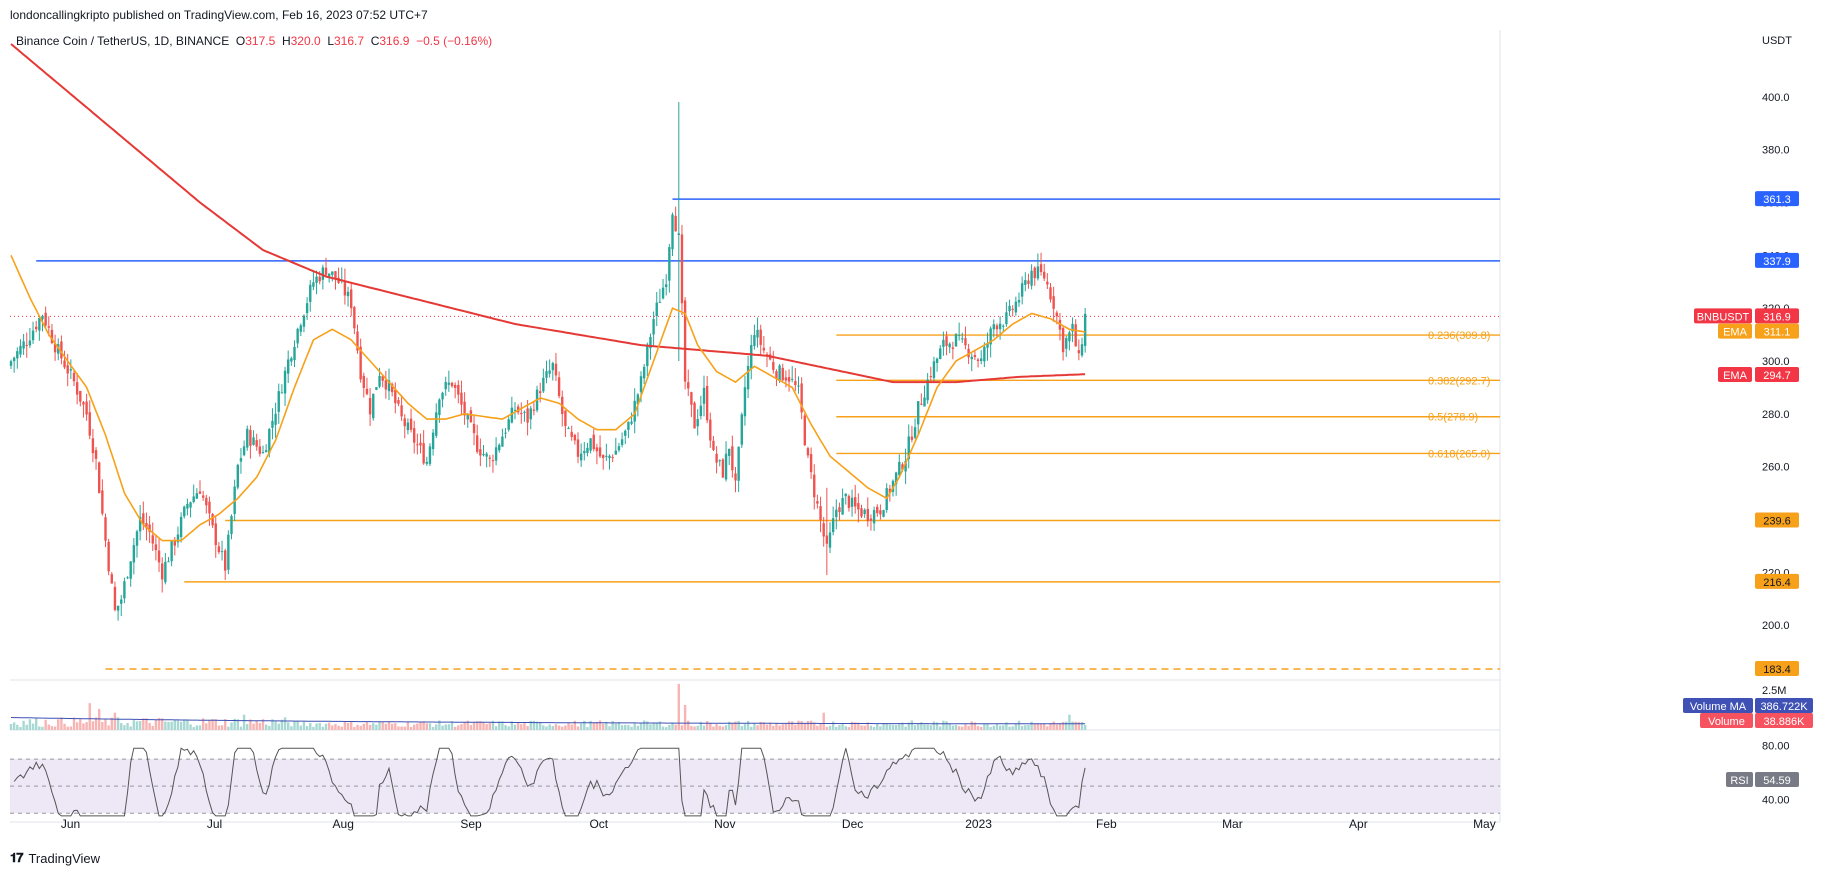 The height and width of the screenshot is (875, 1834). Describe the element at coordinates (123, 41) in the screenshot. I see `symbol-name: Binance Coin / TetherUS, 1D, BINANCE` at that location.